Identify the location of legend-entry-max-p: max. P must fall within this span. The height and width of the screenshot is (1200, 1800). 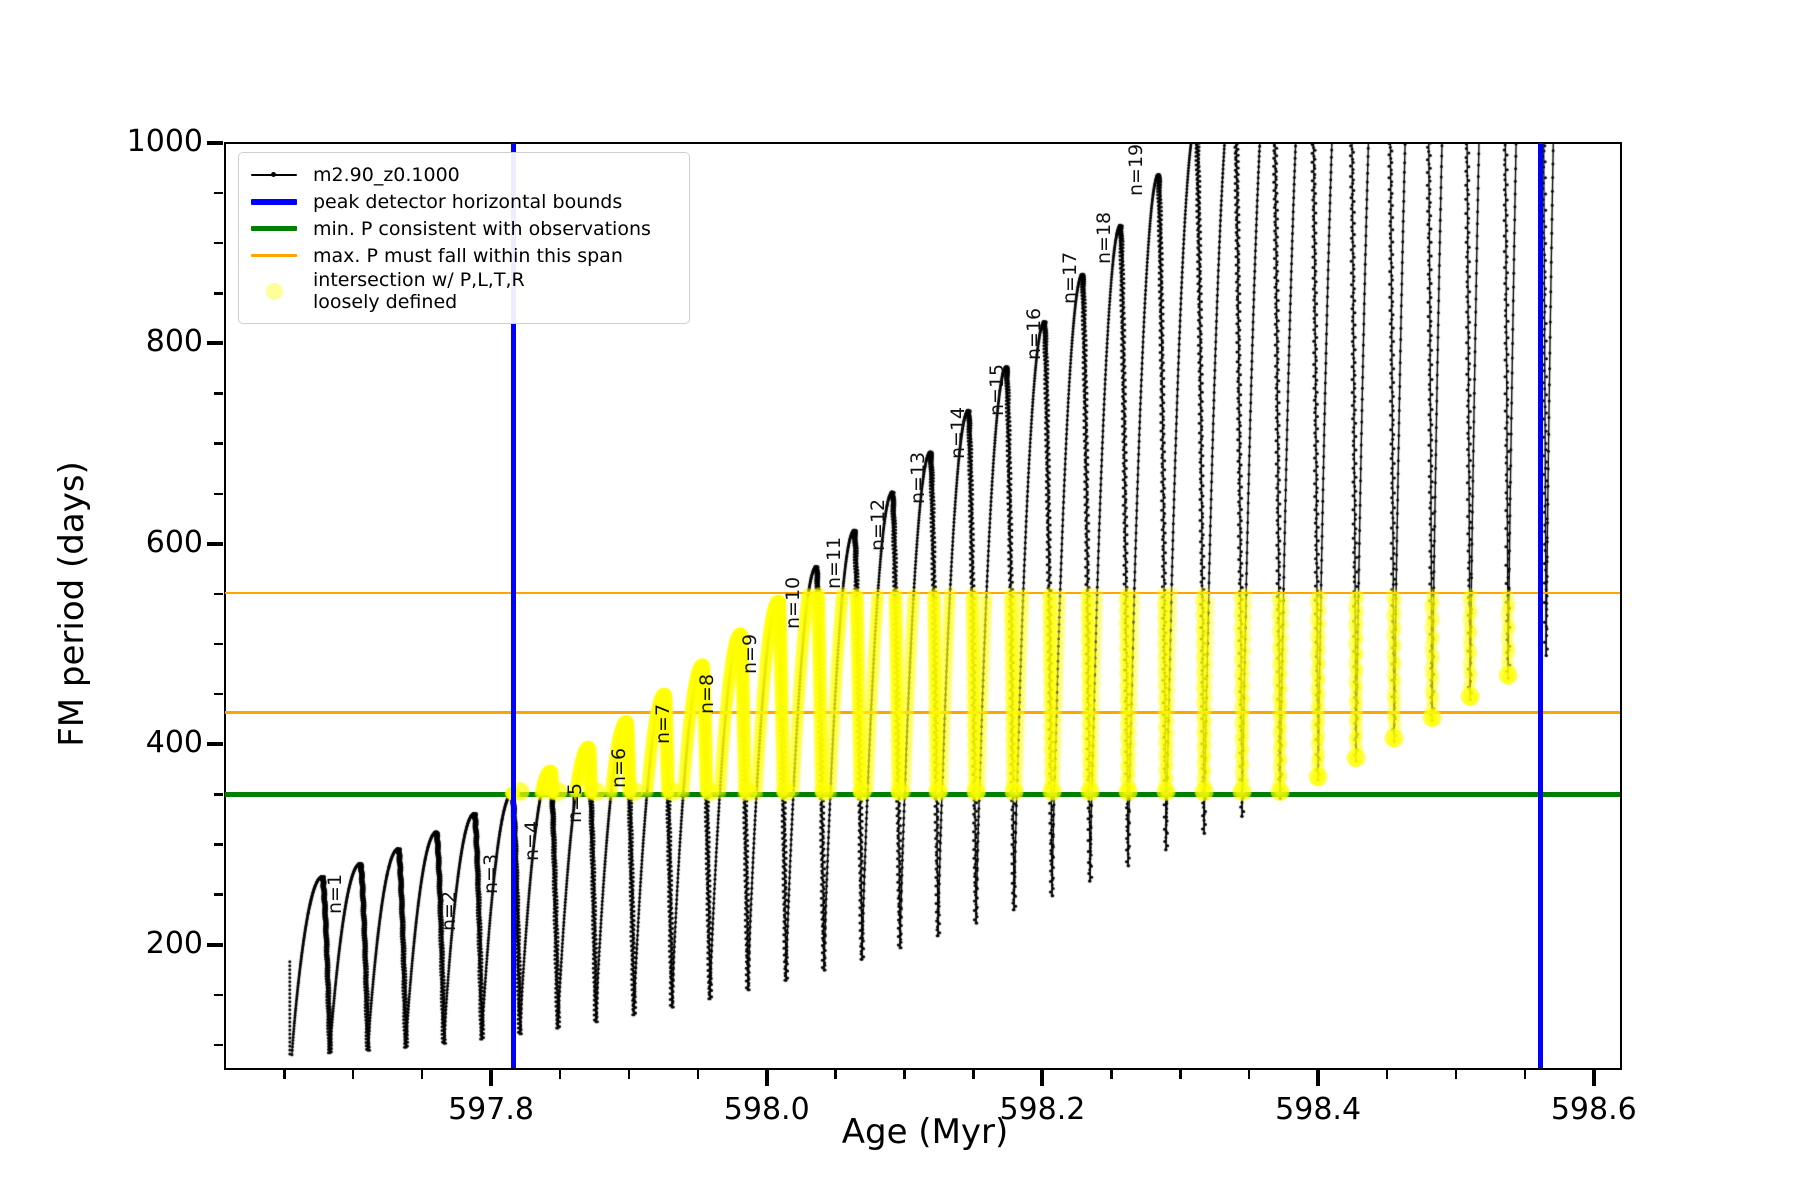
(464, 255).